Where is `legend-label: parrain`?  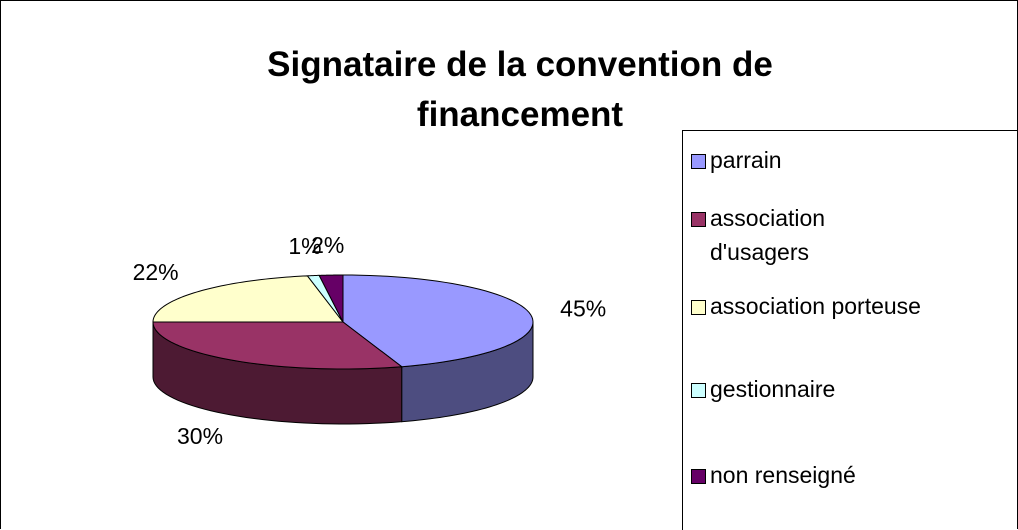
legend-label: parrain is located at coordinates (746, 160).